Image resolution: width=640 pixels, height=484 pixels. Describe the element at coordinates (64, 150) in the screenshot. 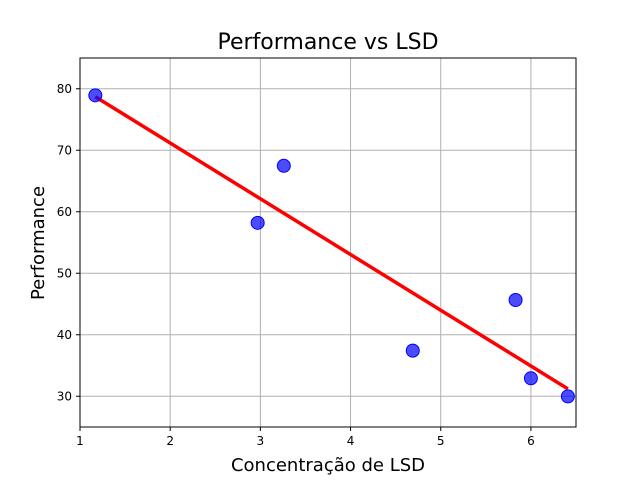

I see `y-tick-label: 70` at that location.